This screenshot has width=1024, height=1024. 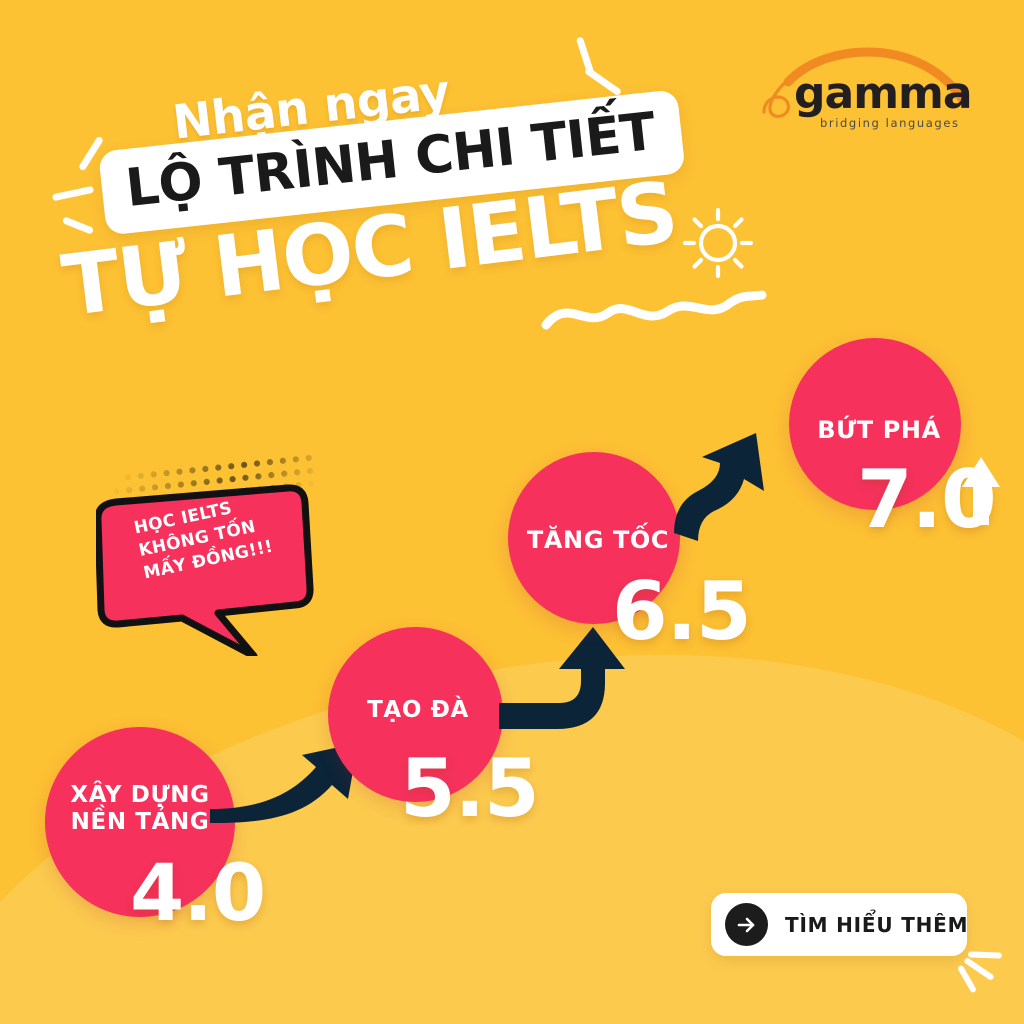 I want to click on up-arrow-icon, so click(x=981, y=493).